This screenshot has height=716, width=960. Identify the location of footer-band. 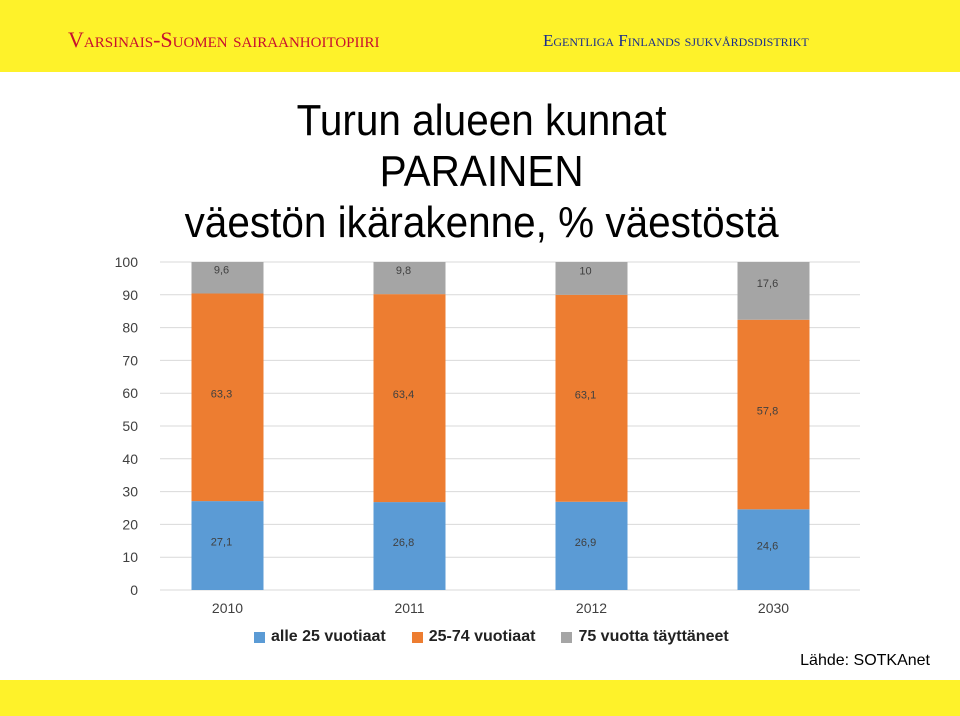
(480, 698).